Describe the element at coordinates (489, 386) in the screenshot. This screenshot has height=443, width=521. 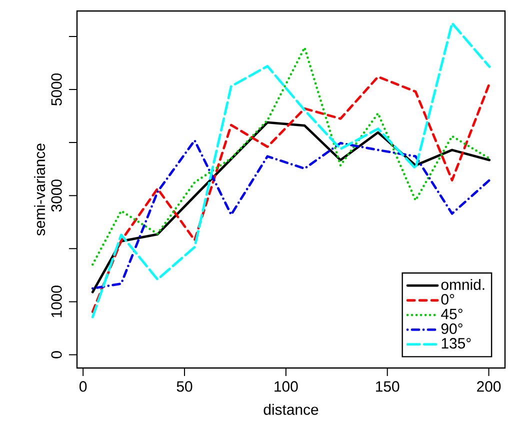
I see `x-tick-label: 200` at that location.